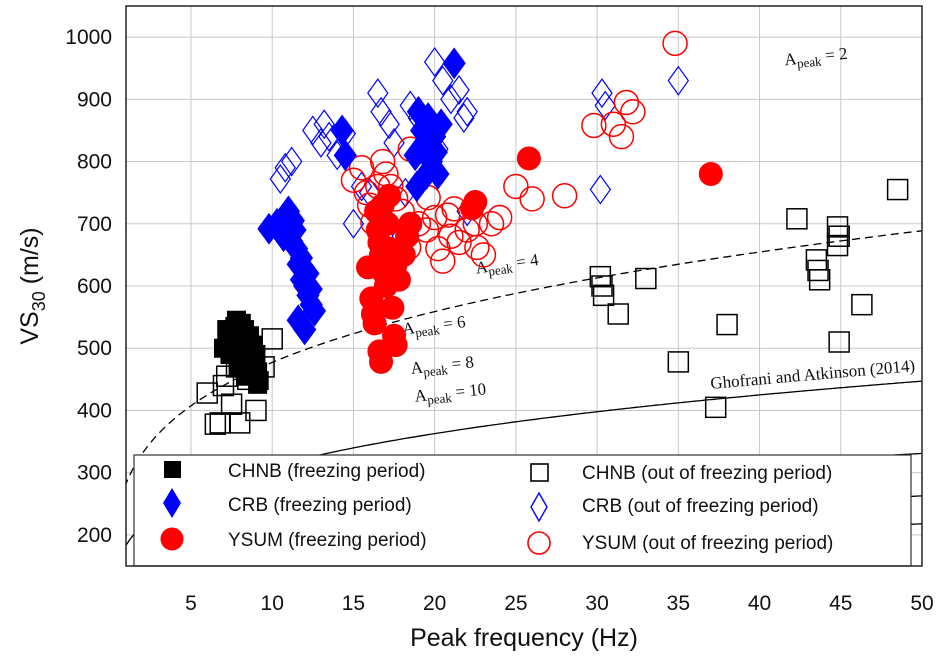 The image size is (942, 662). Describe the element at coordinates (596, 603) in the screenshot. I see `x-tick-label: 30` at that location.